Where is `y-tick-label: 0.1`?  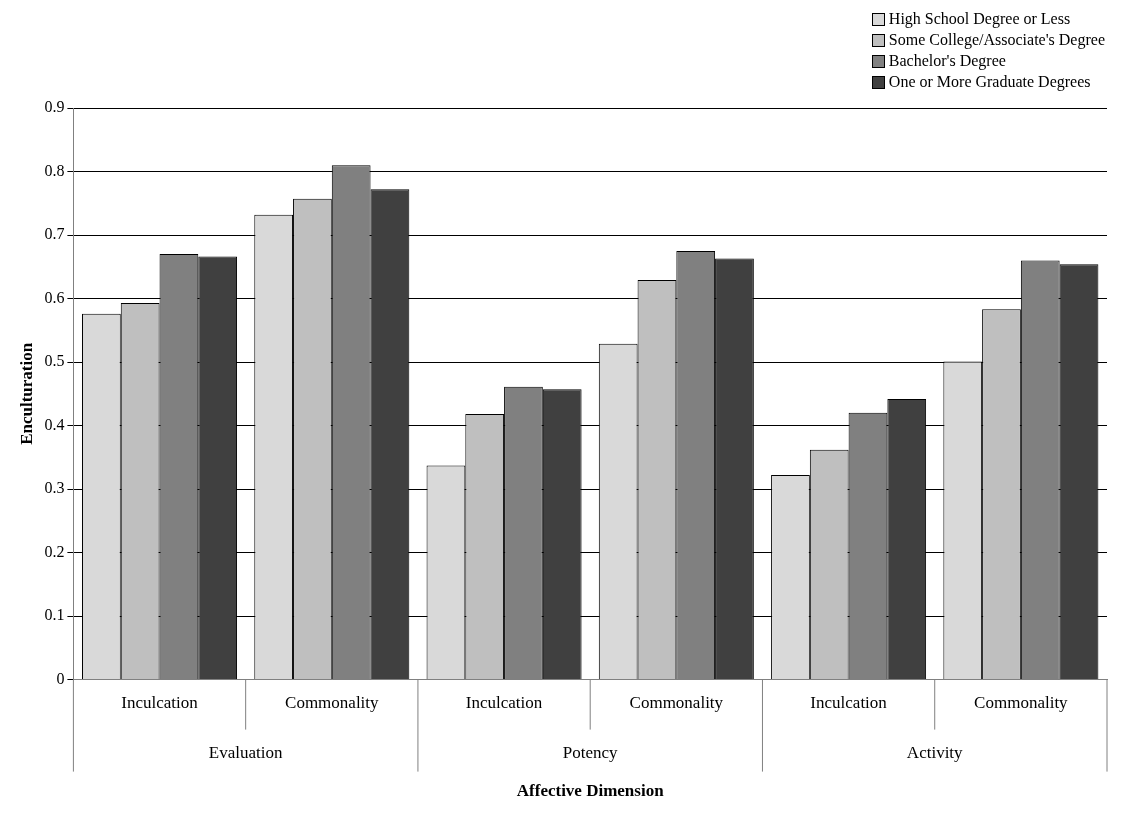
y-tick-label: 0.1 is located at coordinates (54, 615).